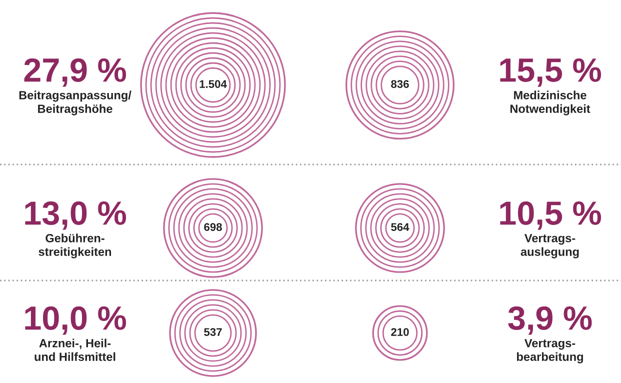  What do you see at coordinates (400, 332) in the screenshot?
I see `data-label: 210` at bounding box center [400, 332].